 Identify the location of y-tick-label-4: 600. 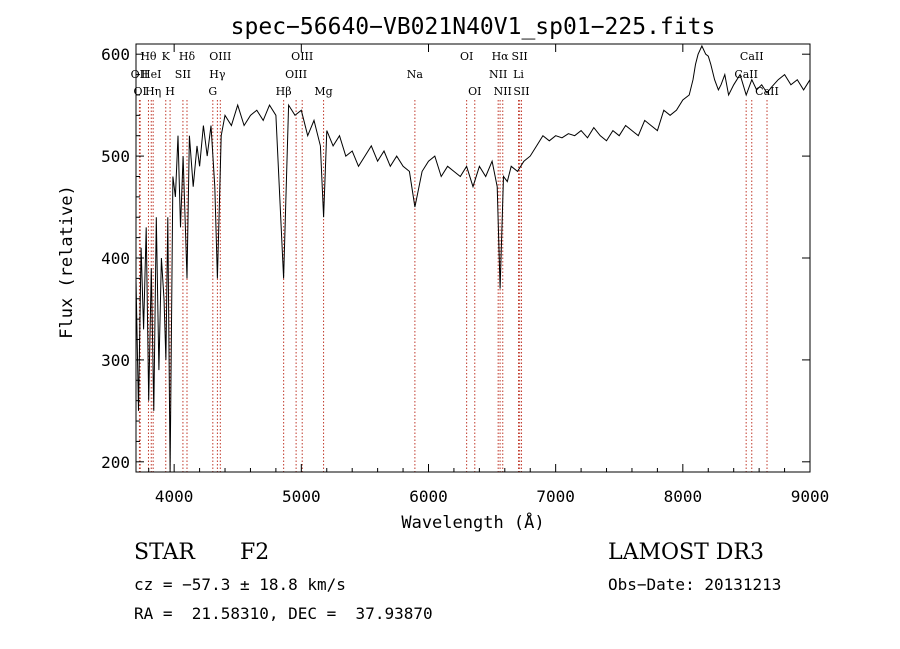
(115, 54).